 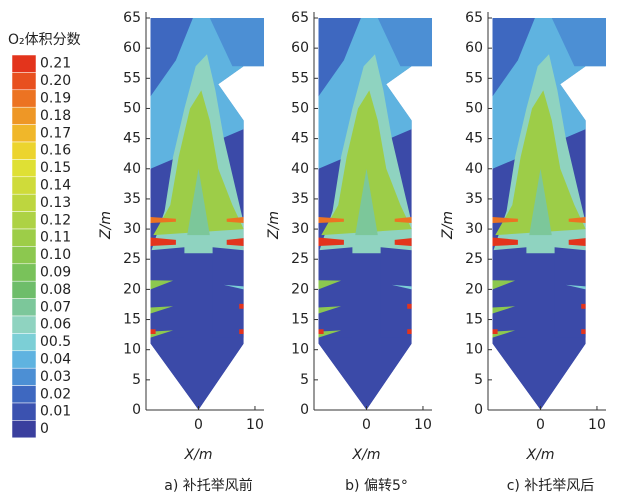 I want to click on panel-caption: b) 偏转5°, so click(x=376, y=486).